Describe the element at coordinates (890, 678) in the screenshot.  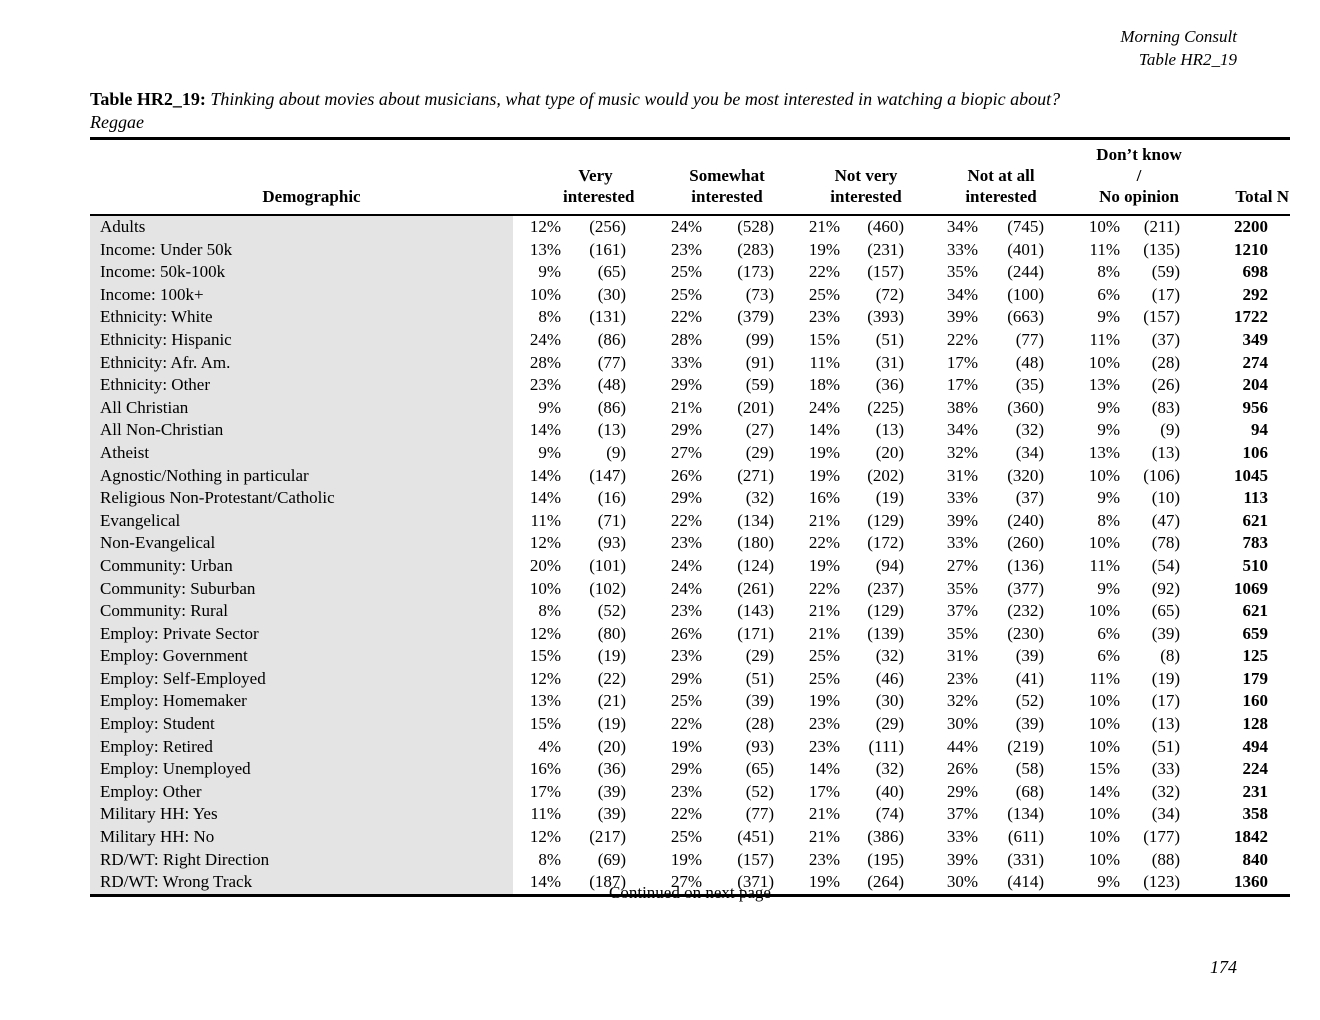
I see `count-cell: (46)` at that location.